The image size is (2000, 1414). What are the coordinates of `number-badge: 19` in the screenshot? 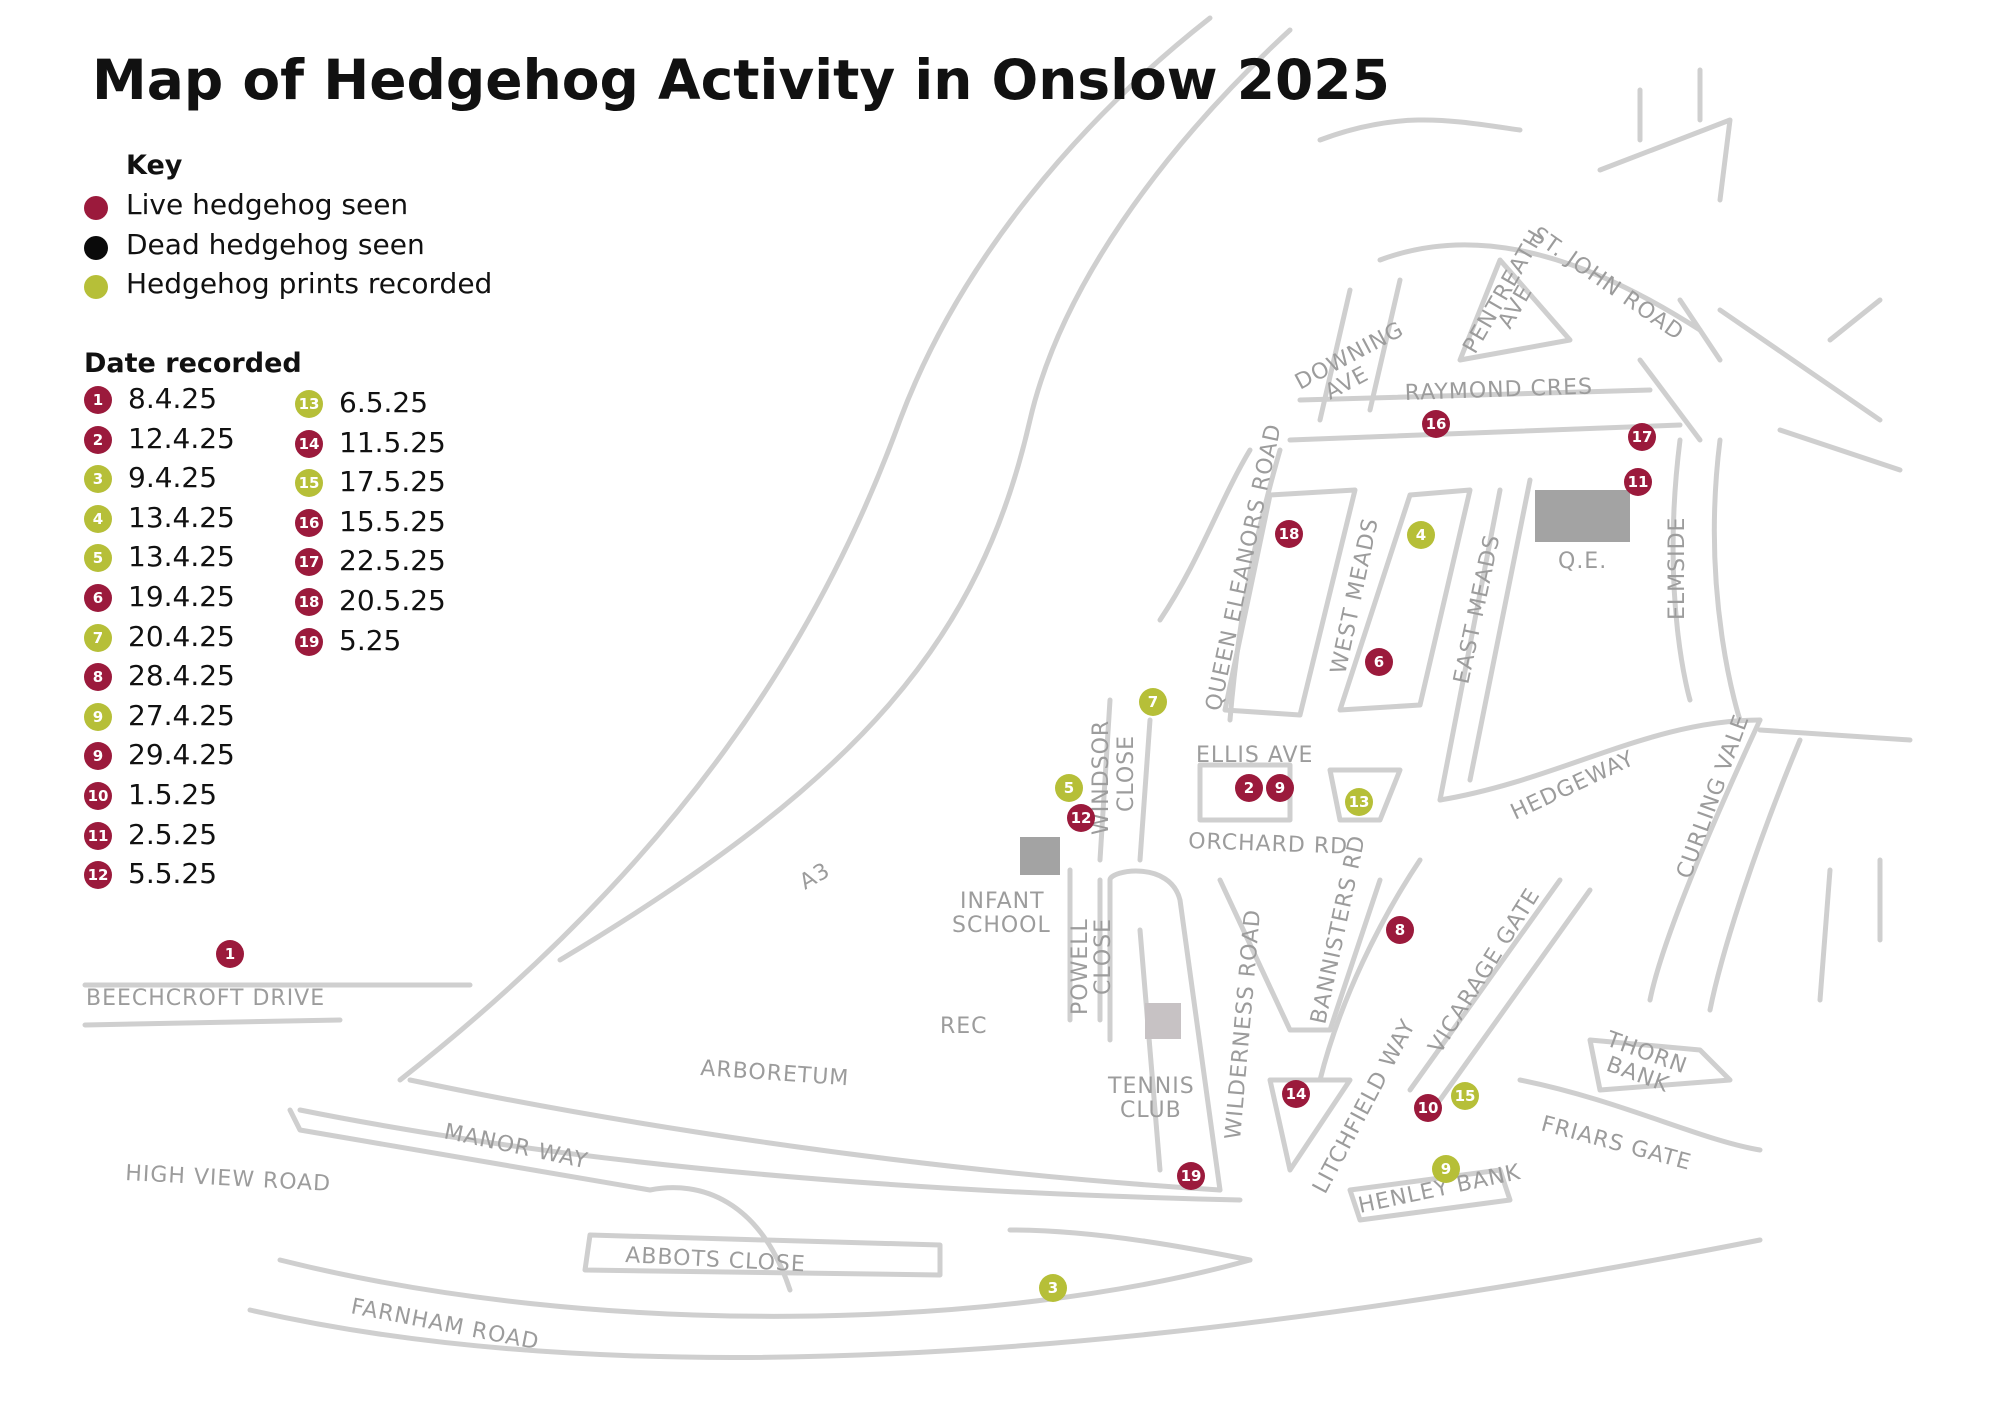 It's located at (309, 641).